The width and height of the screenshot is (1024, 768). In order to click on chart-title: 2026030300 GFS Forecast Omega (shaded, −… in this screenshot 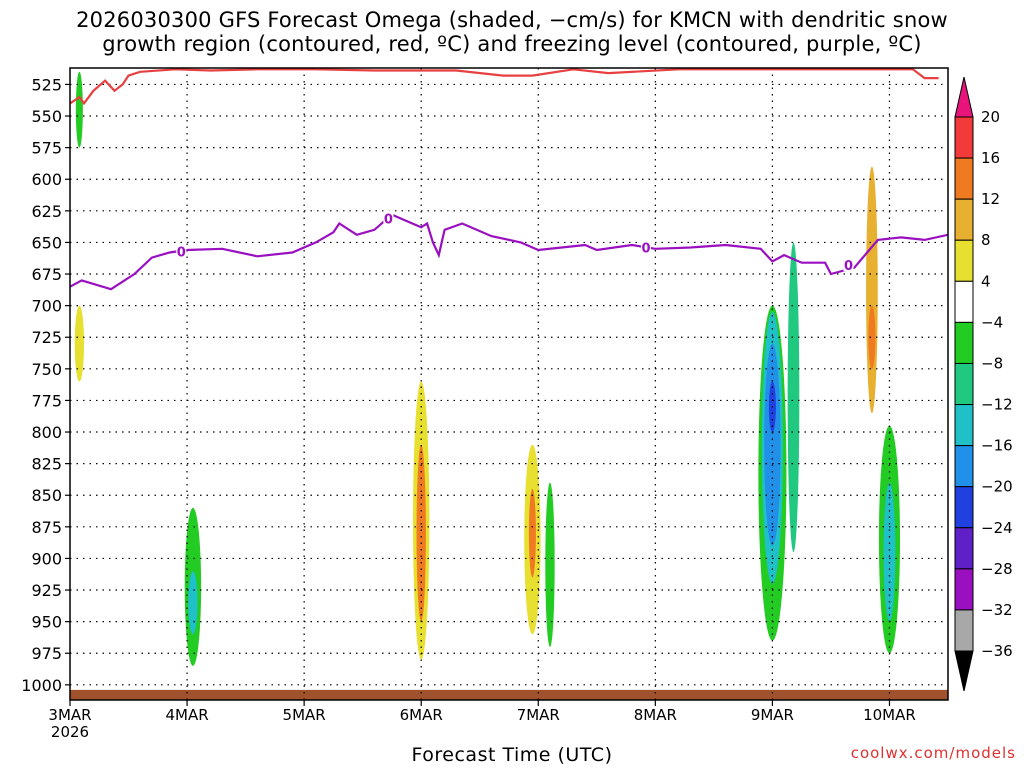, I will do `click(512, 32)`.